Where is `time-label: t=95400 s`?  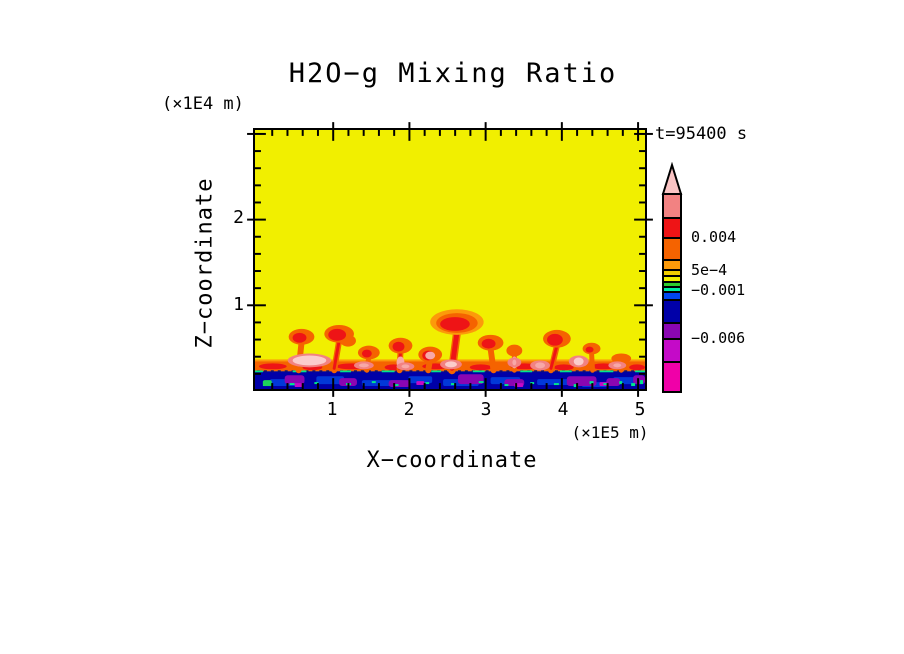
time-label: t=95400 s is located at coordinates (701, 134).